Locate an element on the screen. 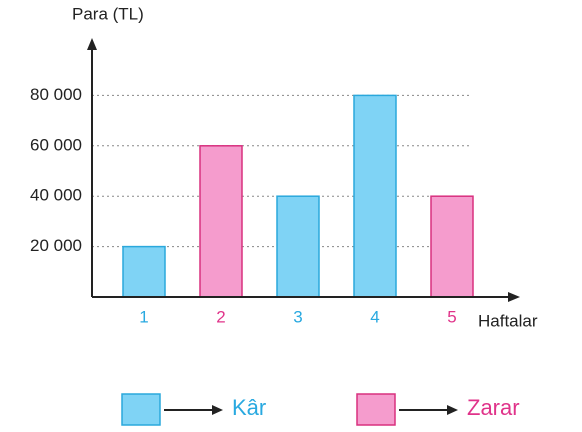 The width and height of the screenshot is (582, 432). y-tick-label: 20 000 is located at coordinates (56, 245).